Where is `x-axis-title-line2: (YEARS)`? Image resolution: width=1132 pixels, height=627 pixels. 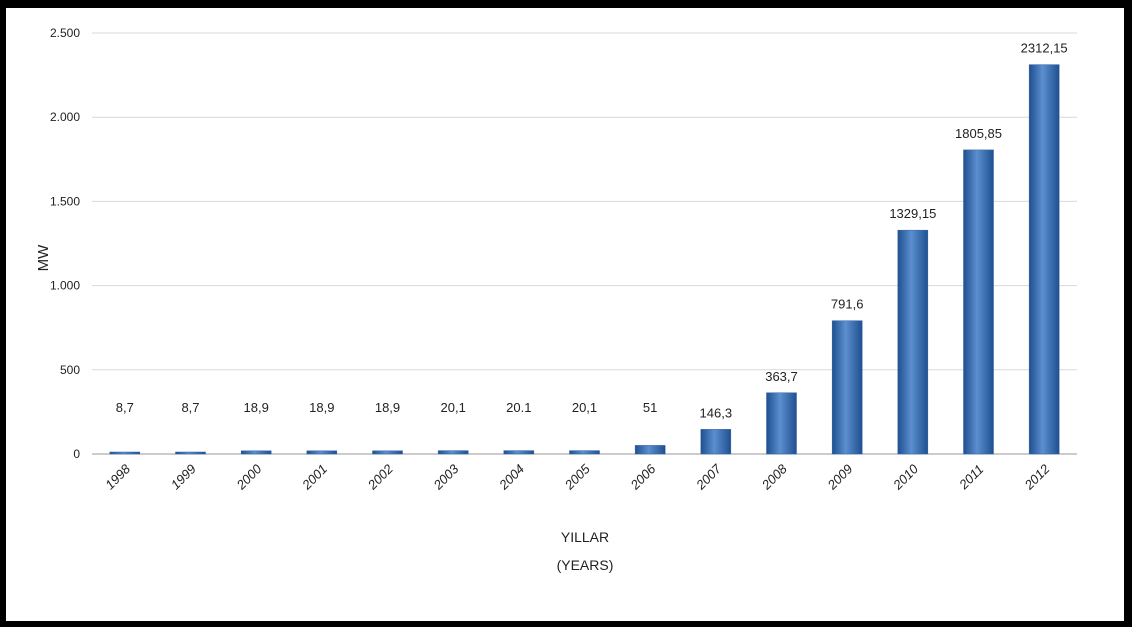 x-axis-title-line2: (YEARS) is located at coordinates (585, 565).